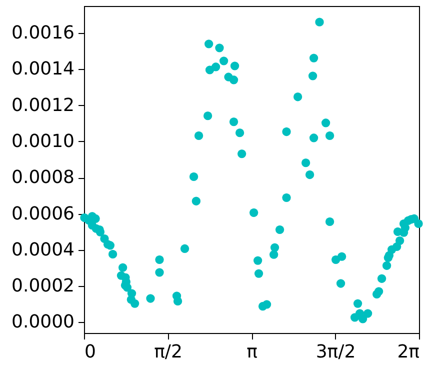 This screenshot has width=439, height=377. Describe the element at coordinates (43, 177) in the screenshot. I see `y-tick-label: 0.0008` at that location.